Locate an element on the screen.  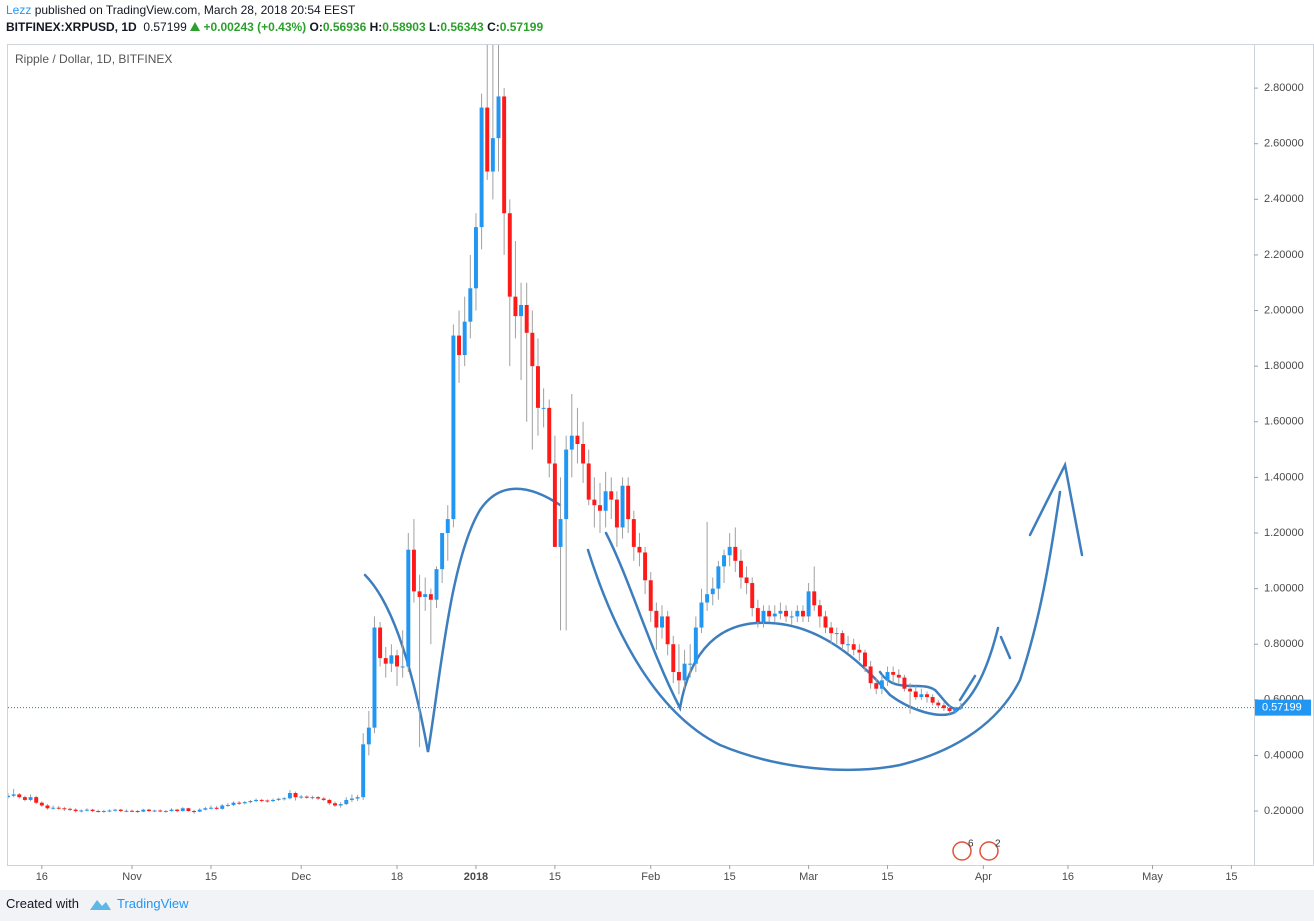
y-tick-label: 2.00000 is located at coordinates (1284, 310).